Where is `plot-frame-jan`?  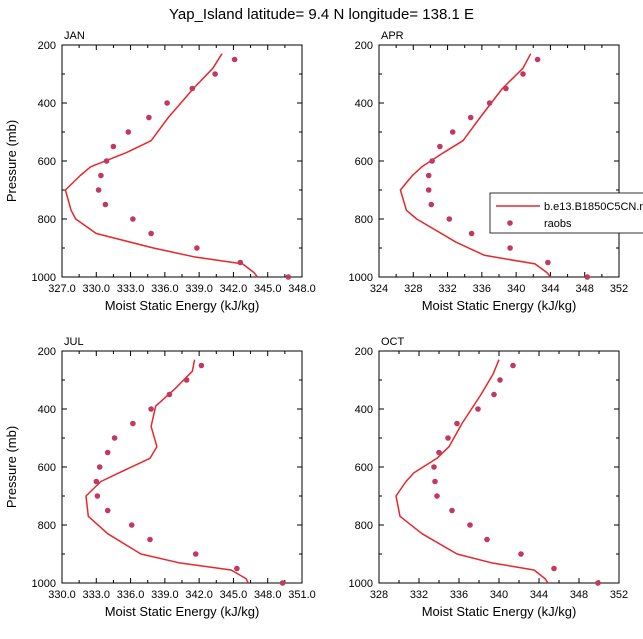 plot-frame-jan is located at coordinates (182, 161).